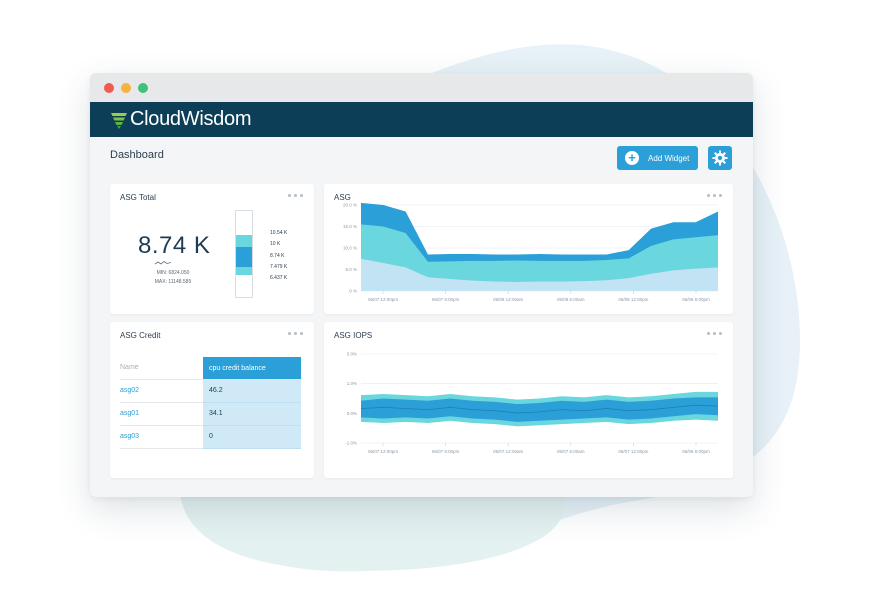 The image size is (881, 602). What do you see at coordinates (244, 263) in the screenshot?
I see `gauge-band-dark-bottom` at bounding box center [244, 263].